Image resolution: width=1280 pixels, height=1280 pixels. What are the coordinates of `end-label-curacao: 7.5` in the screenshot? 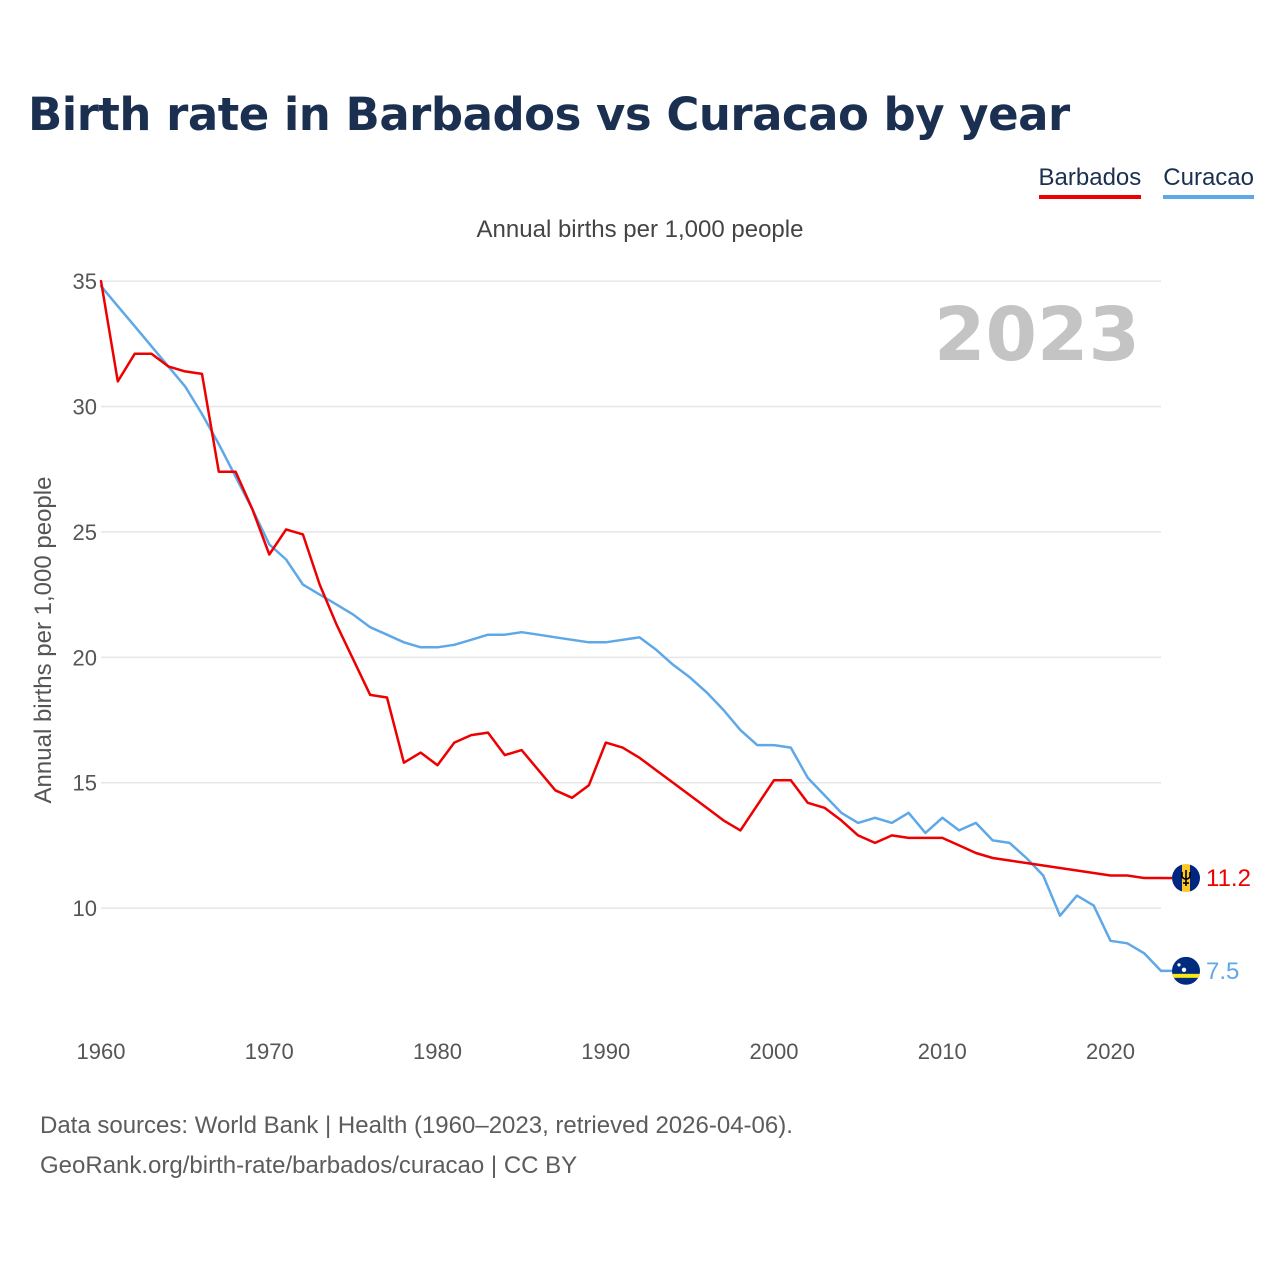 It's located at (1222, 971).